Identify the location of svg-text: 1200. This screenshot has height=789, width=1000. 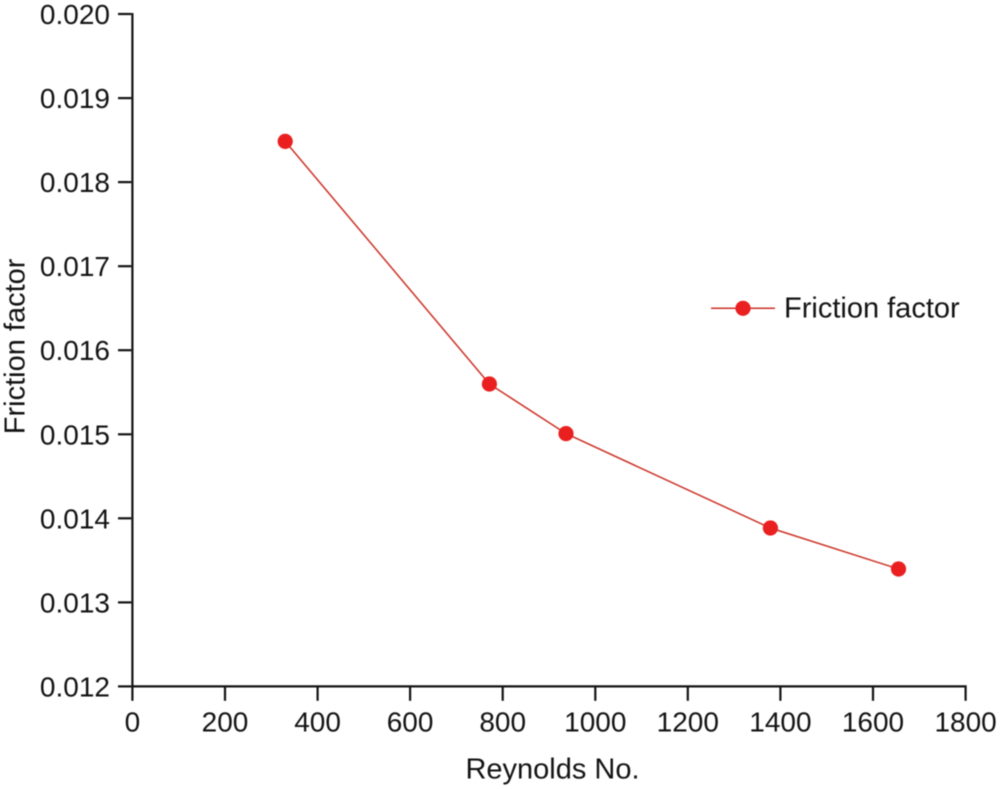
(688, 722).